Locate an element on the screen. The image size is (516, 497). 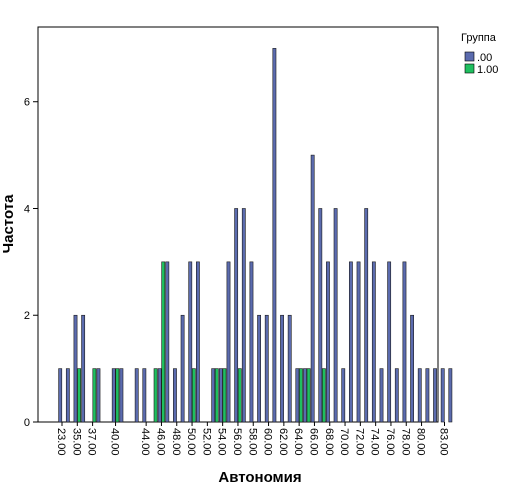
x-tick-label: 80.00 is located at coordinates (421, 442).